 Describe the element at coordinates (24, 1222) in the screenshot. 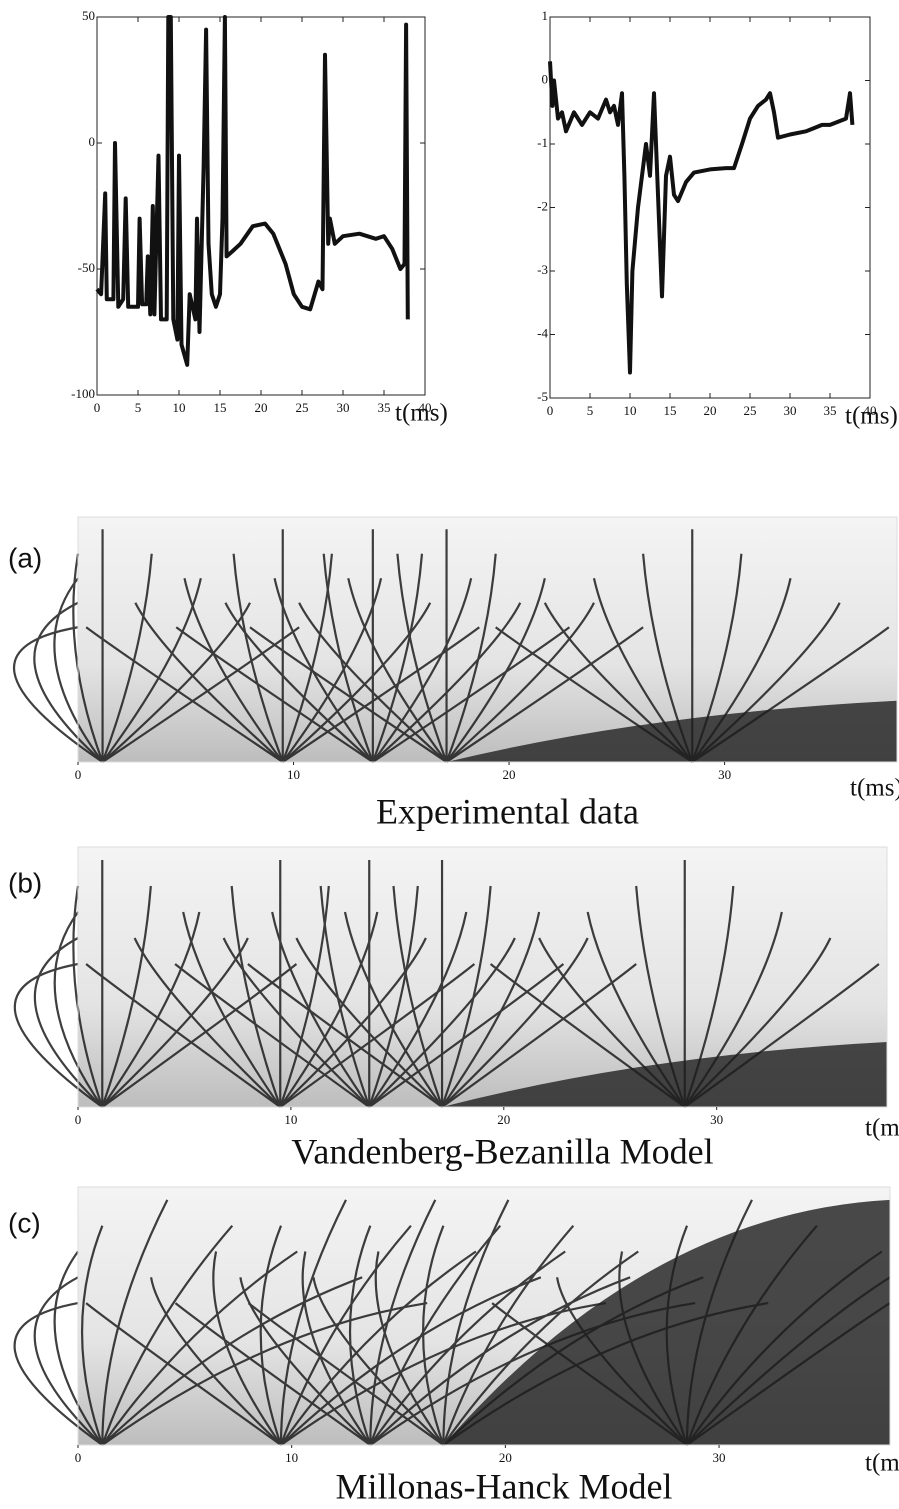

I see `panel-label: (c)` at that location.